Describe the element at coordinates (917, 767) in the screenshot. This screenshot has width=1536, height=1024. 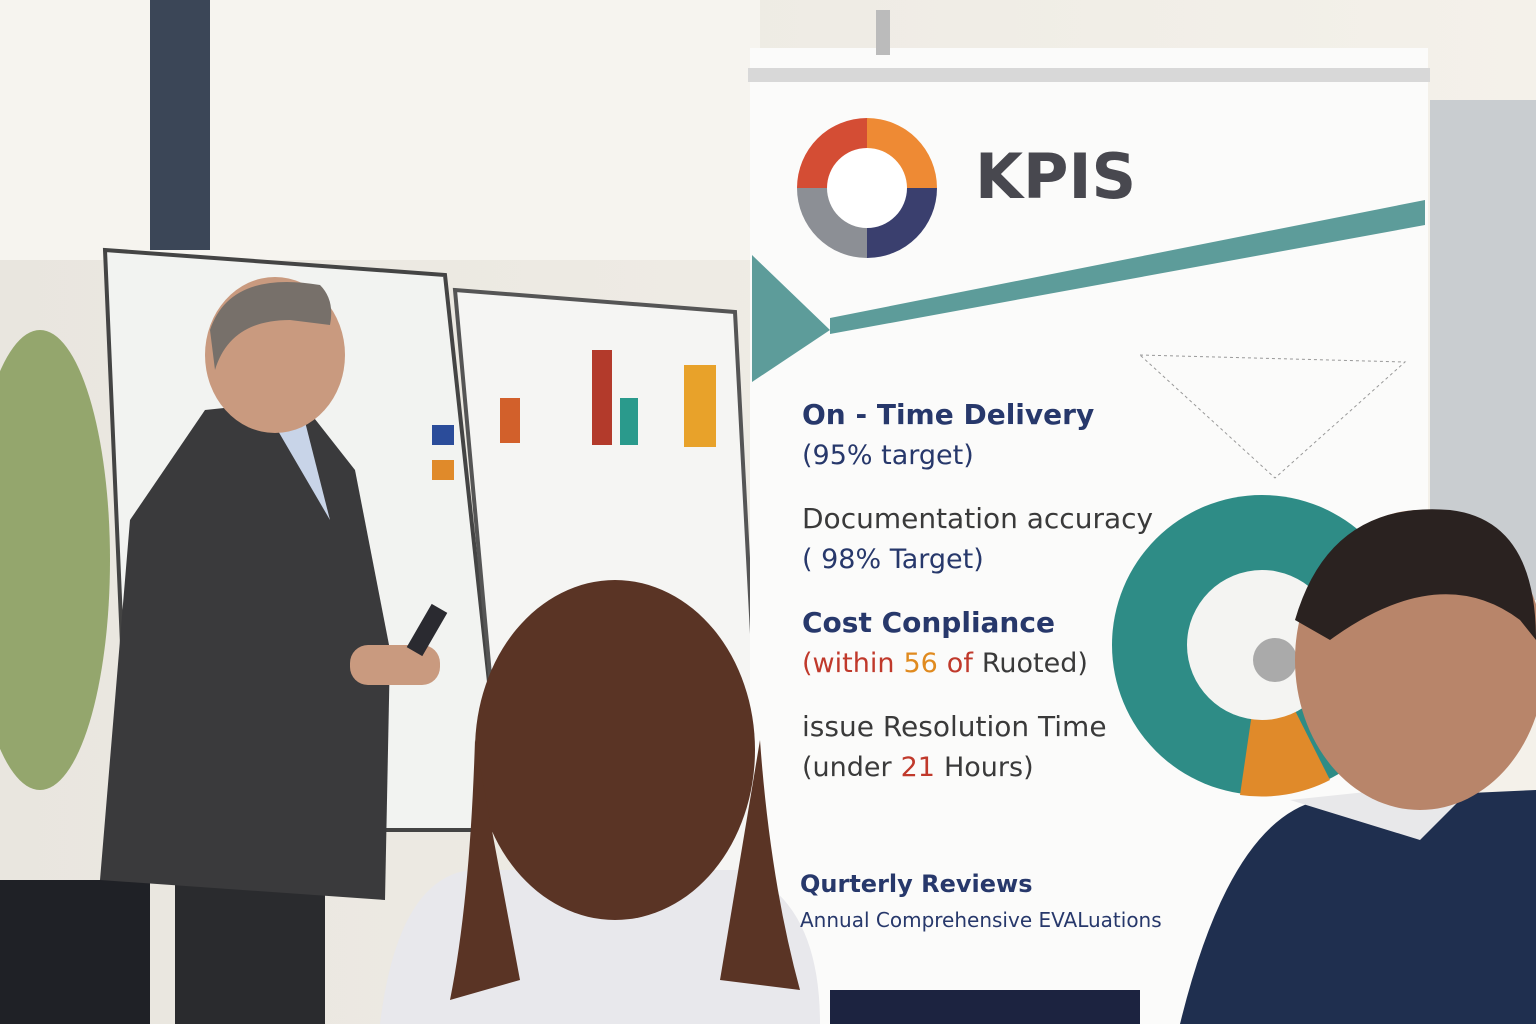
I see `kpi-detail-part: 21` at that location.